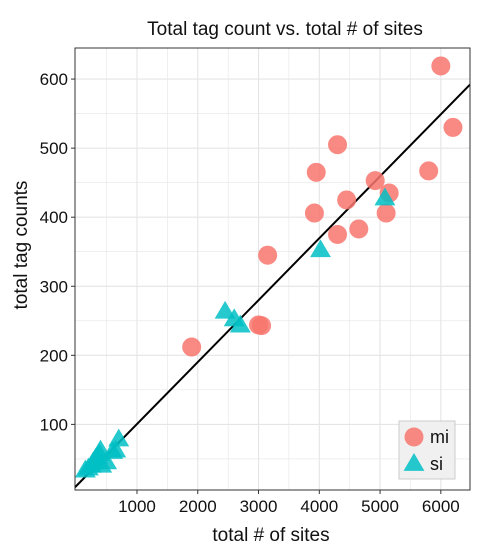 This screenshot has width=500, height=548. I want to click on legend-label-mi: mi, so click(439, 437).